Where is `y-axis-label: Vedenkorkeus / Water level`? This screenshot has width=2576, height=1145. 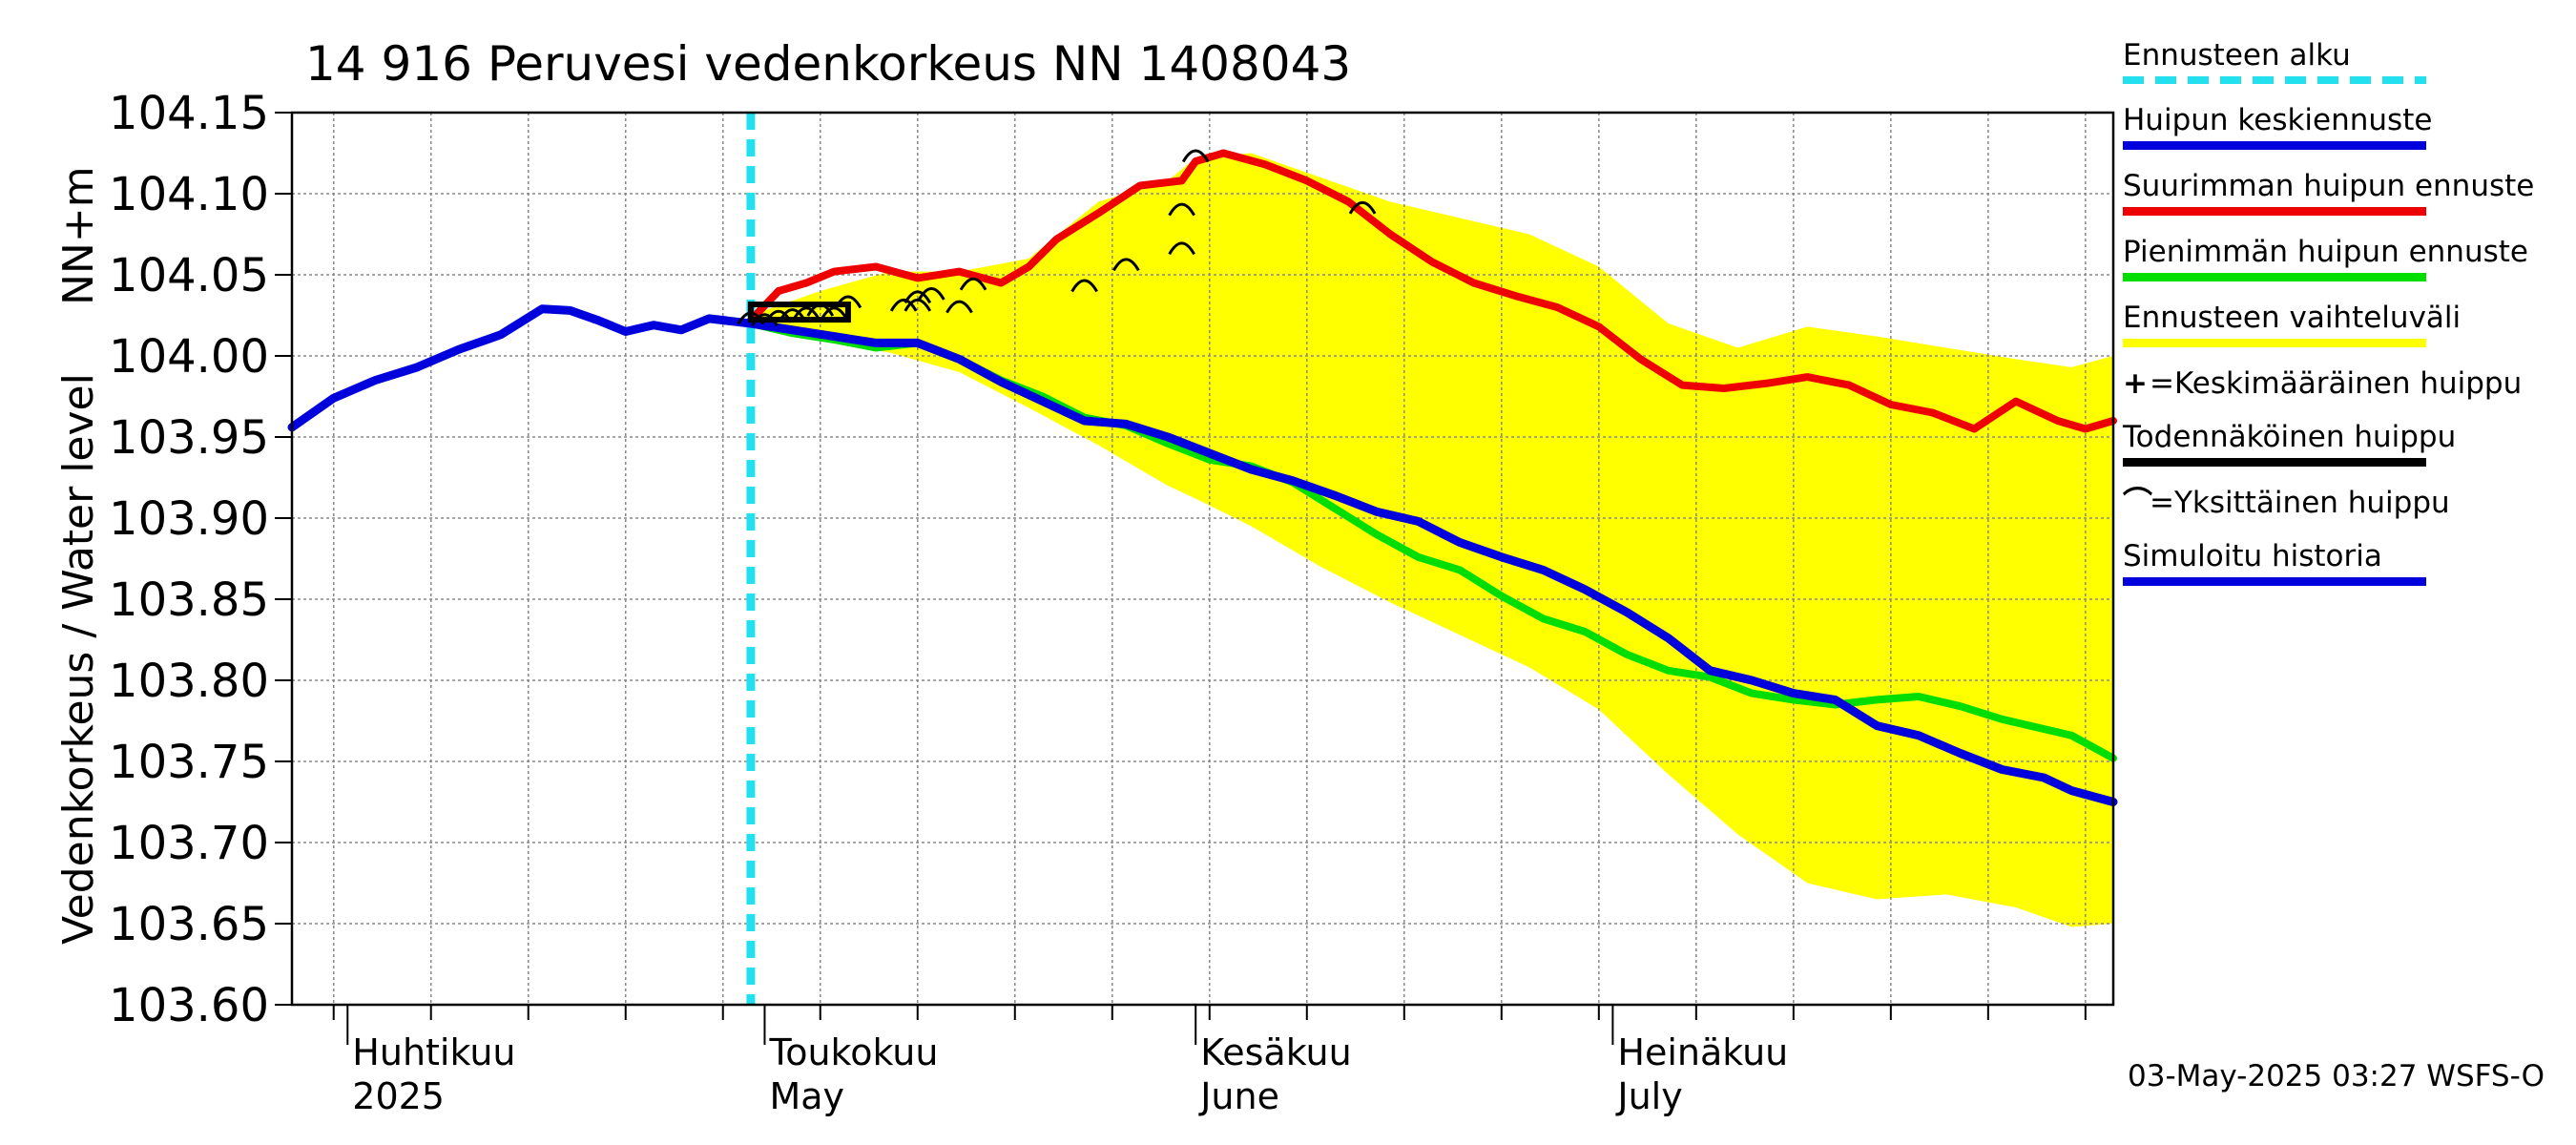 y-axis-label: Vedenkorkeus / Water level is located at coordinates (78, 659).